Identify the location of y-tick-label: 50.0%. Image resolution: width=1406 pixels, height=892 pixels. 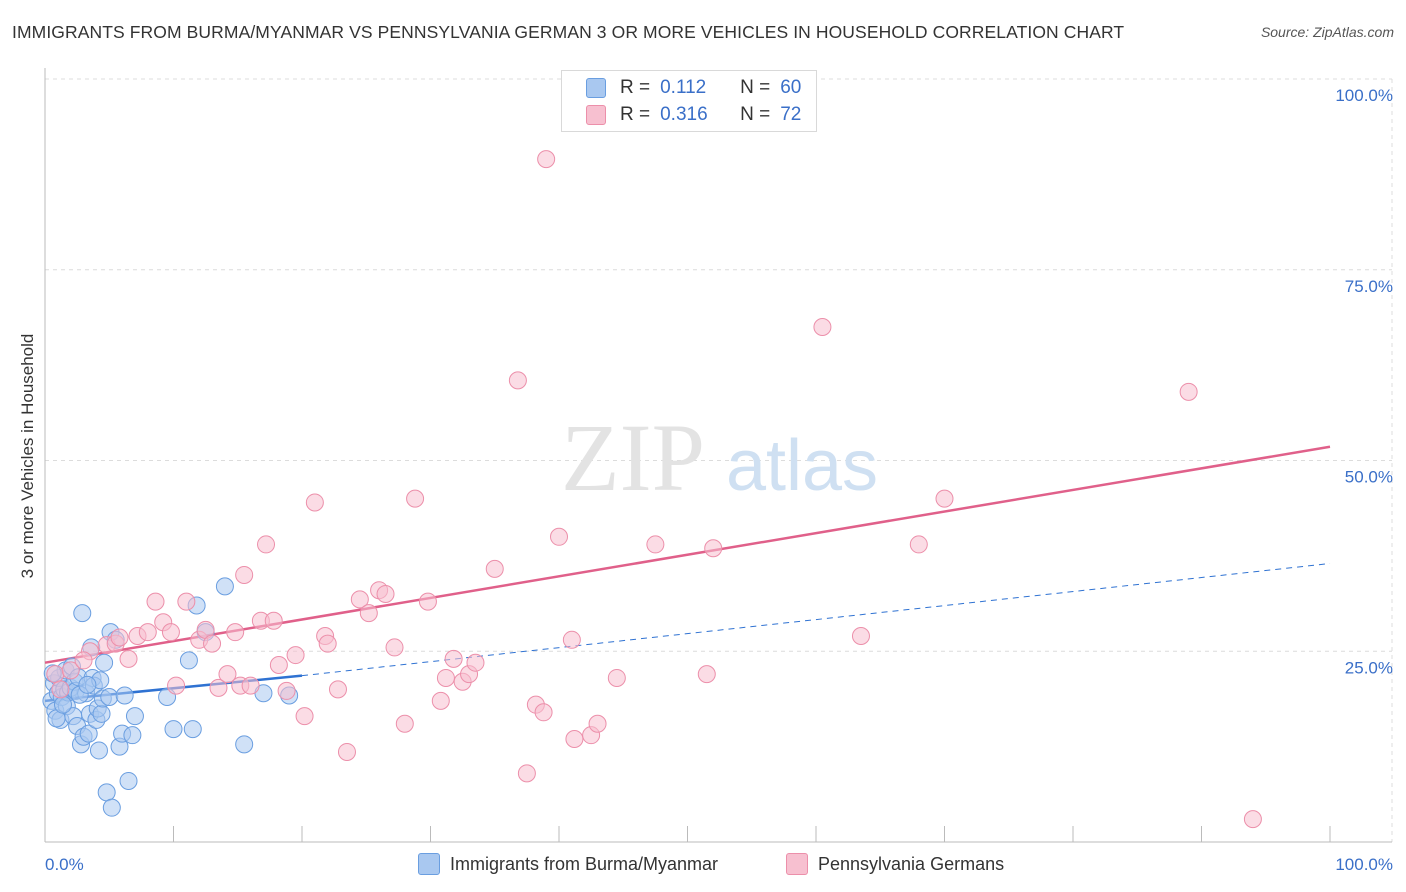
(1369, 477).